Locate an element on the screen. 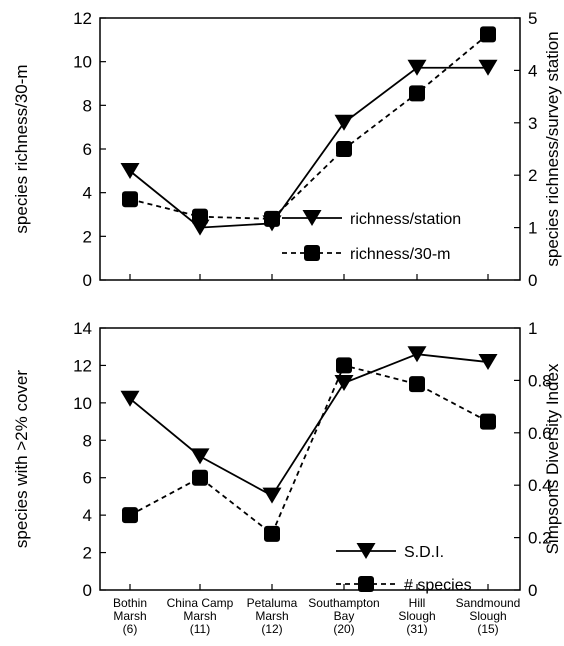  category-label: Petaluma Marsh (12) is located at coordinates (272, 616).